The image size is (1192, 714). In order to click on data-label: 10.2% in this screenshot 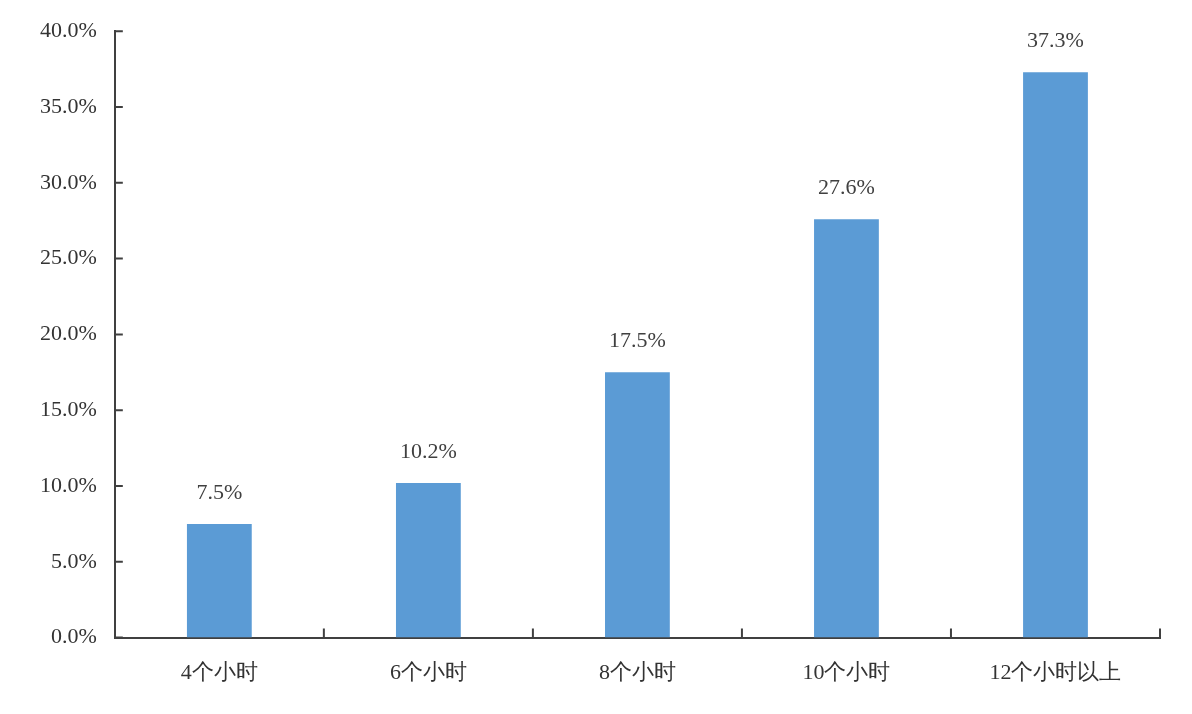, I will do `click(428, 450)`.